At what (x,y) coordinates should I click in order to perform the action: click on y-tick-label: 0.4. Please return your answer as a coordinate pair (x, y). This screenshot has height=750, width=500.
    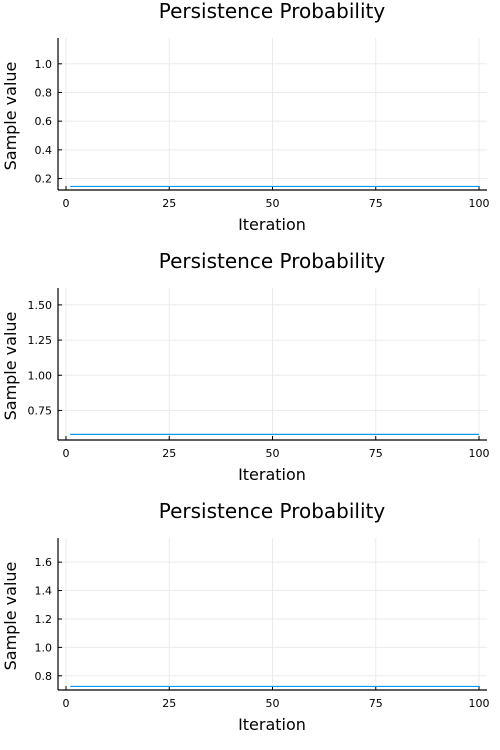
    Looking at the image, I should click on (44, 150).